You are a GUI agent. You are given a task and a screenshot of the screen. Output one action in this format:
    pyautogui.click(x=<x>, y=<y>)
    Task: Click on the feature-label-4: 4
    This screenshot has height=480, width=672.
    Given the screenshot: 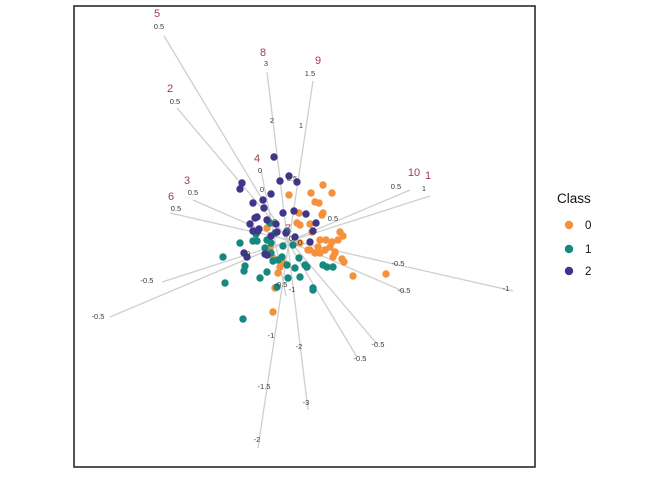 What is the action you would take?
    pyautogui.click(x=257, y=159)
    